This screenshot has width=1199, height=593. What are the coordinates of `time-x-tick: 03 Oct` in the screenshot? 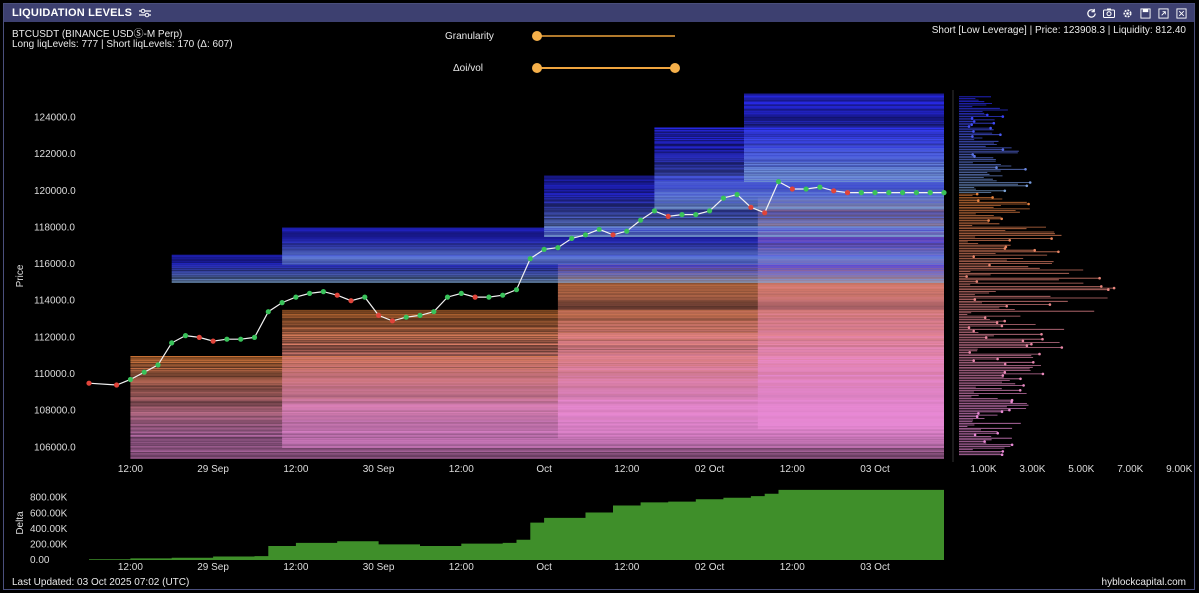 It's located at (875, 469).